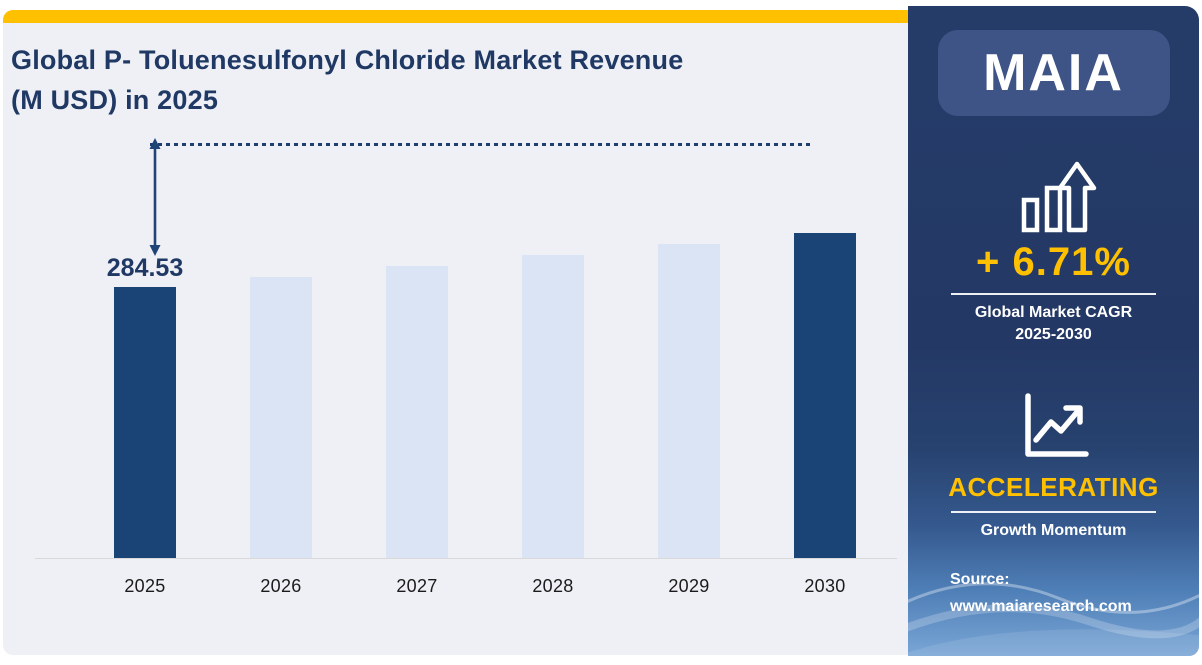 This screenshot has height=665, width=1202. Describe the element at coordinates (455, 16) in the screenshot. I see `top-accent-bar` at that location.